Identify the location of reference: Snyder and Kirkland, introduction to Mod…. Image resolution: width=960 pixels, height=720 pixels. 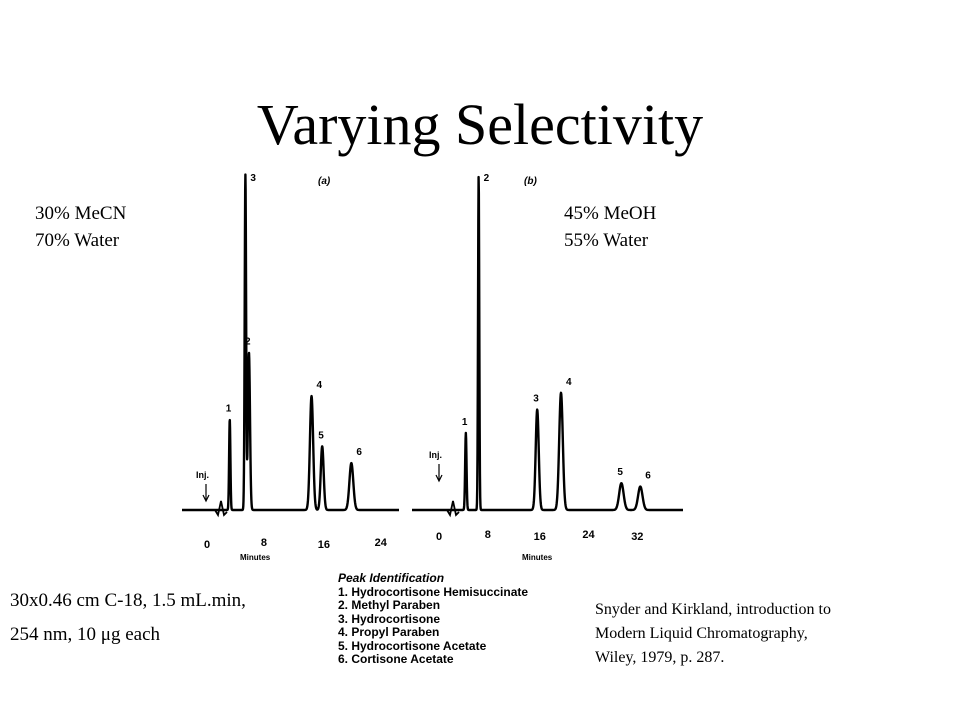
(713, 634).